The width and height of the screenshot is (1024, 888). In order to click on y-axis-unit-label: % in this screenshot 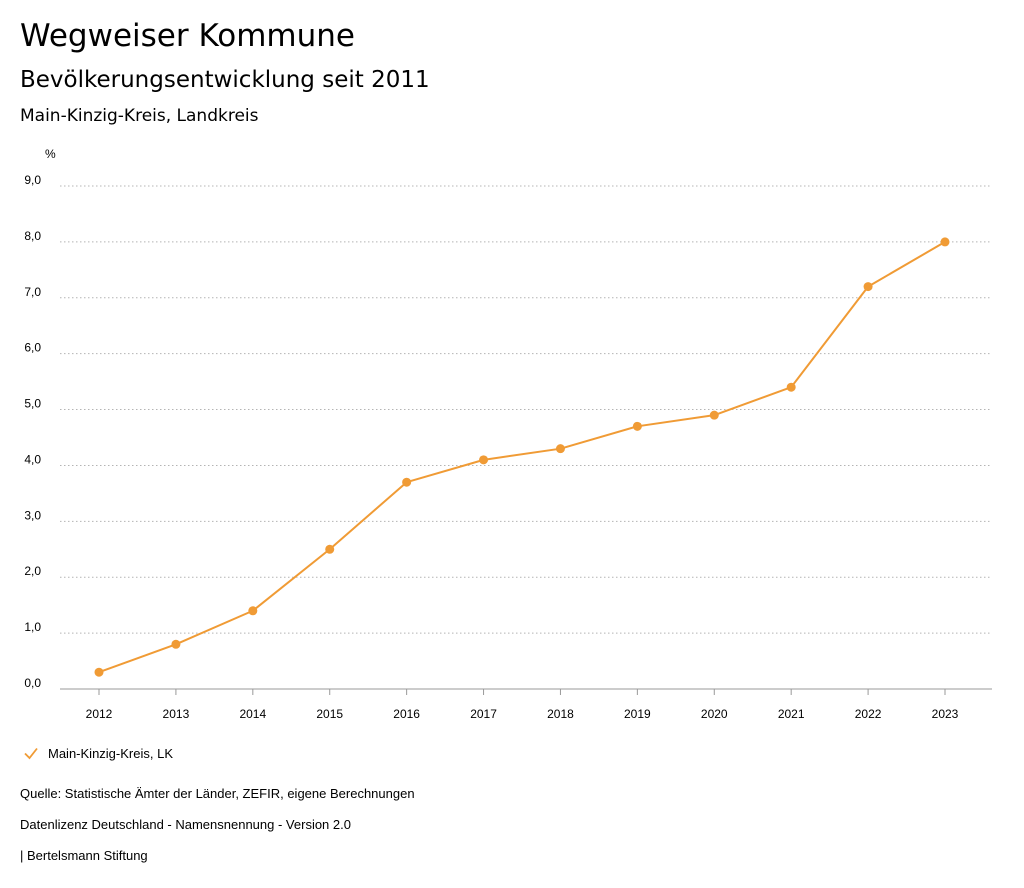, I will do `click(50, 154)`.